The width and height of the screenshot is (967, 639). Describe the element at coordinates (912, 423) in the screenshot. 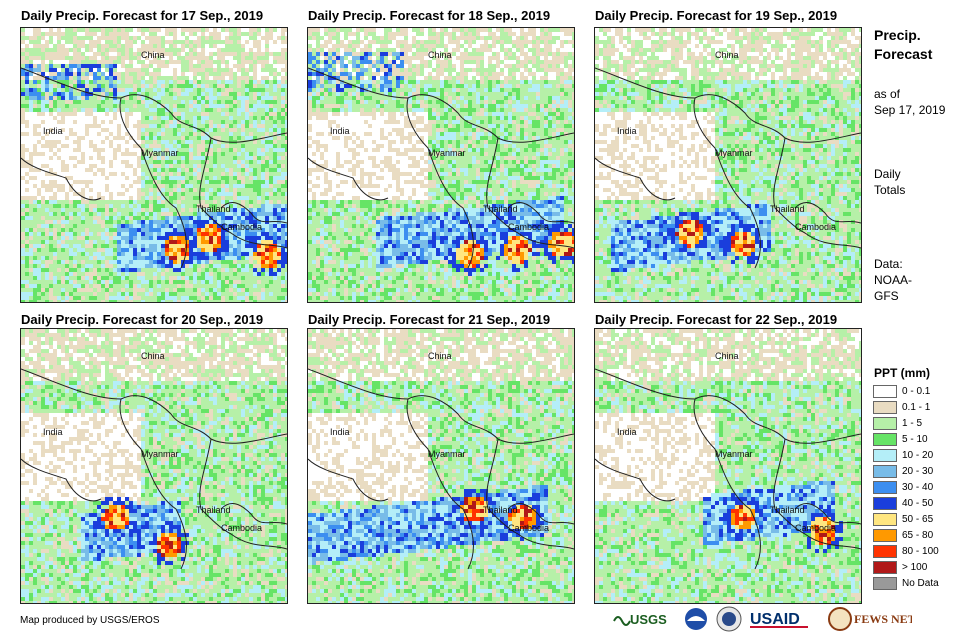

I see `legend-label: 1 - 5` at that location.